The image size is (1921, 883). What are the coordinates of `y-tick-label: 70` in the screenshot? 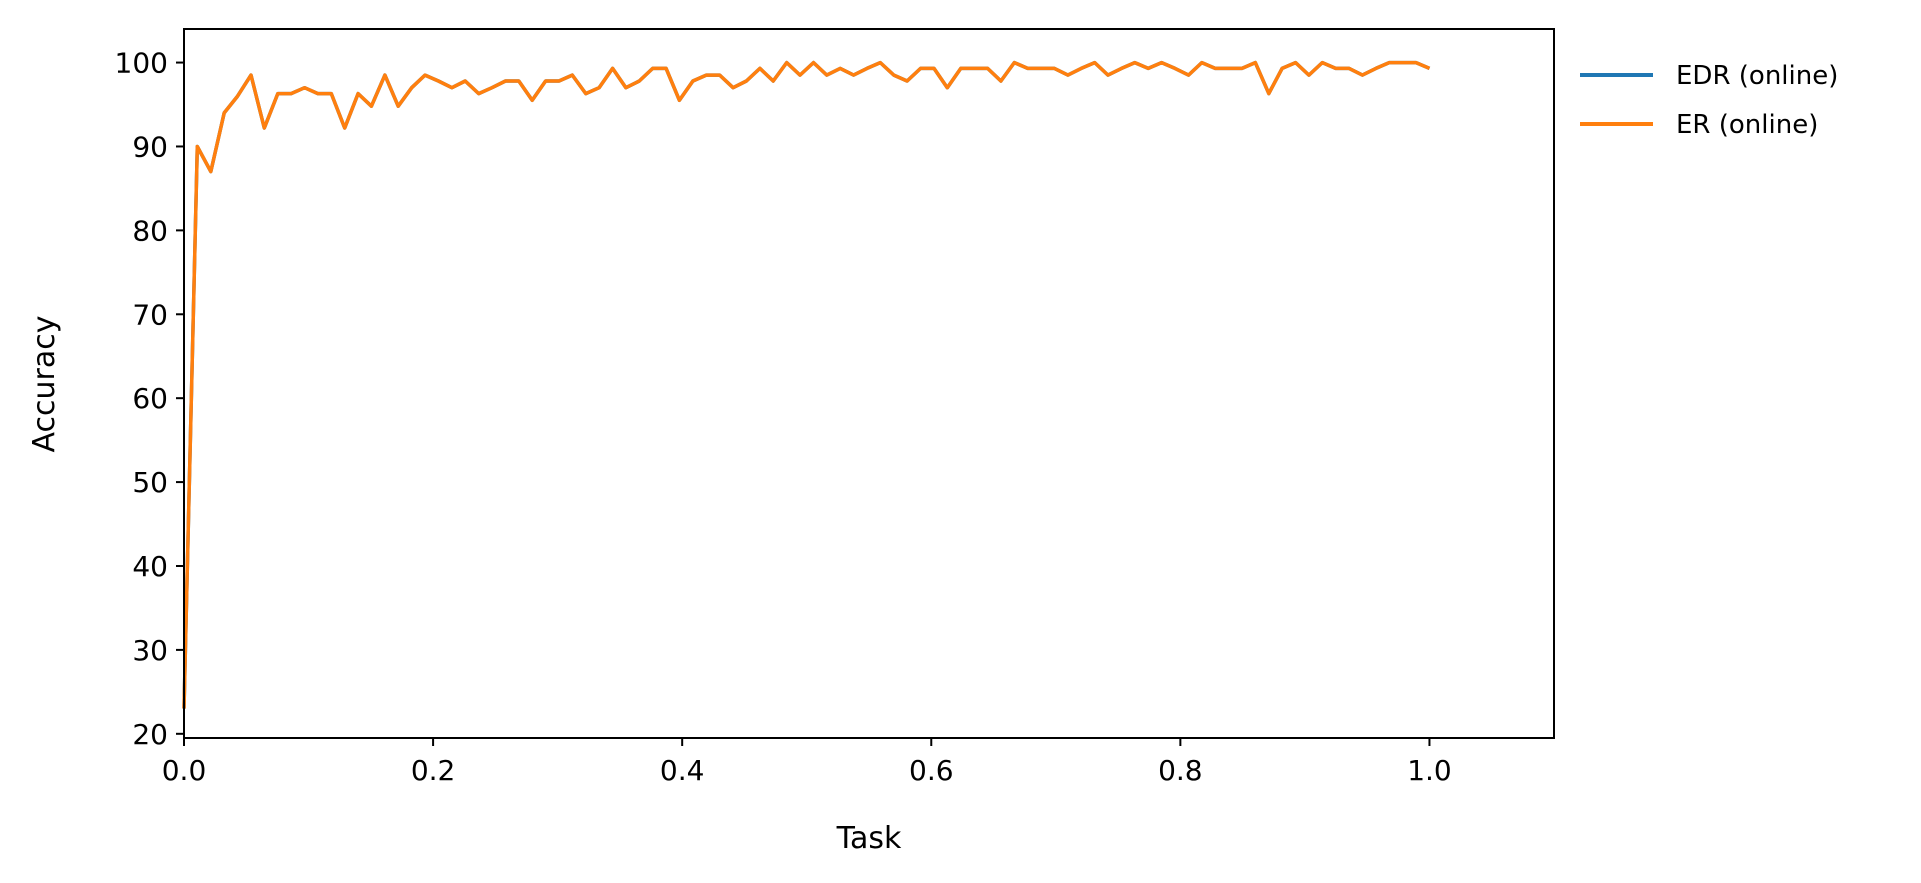 It's located at (150, 314).